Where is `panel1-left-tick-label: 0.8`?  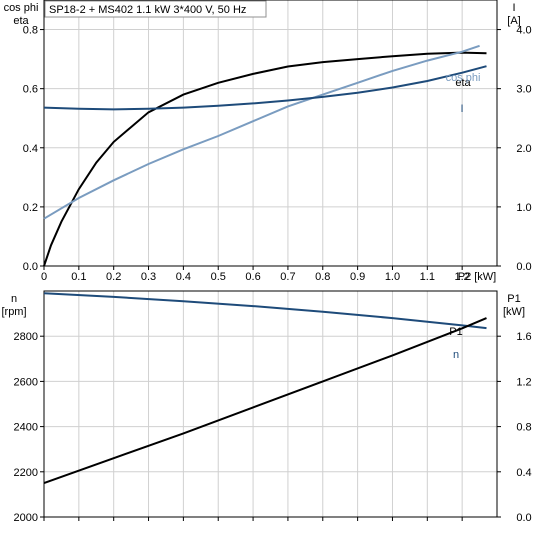 panel1-left-tick-label: 0.8 is located at coordinates (30, 31).